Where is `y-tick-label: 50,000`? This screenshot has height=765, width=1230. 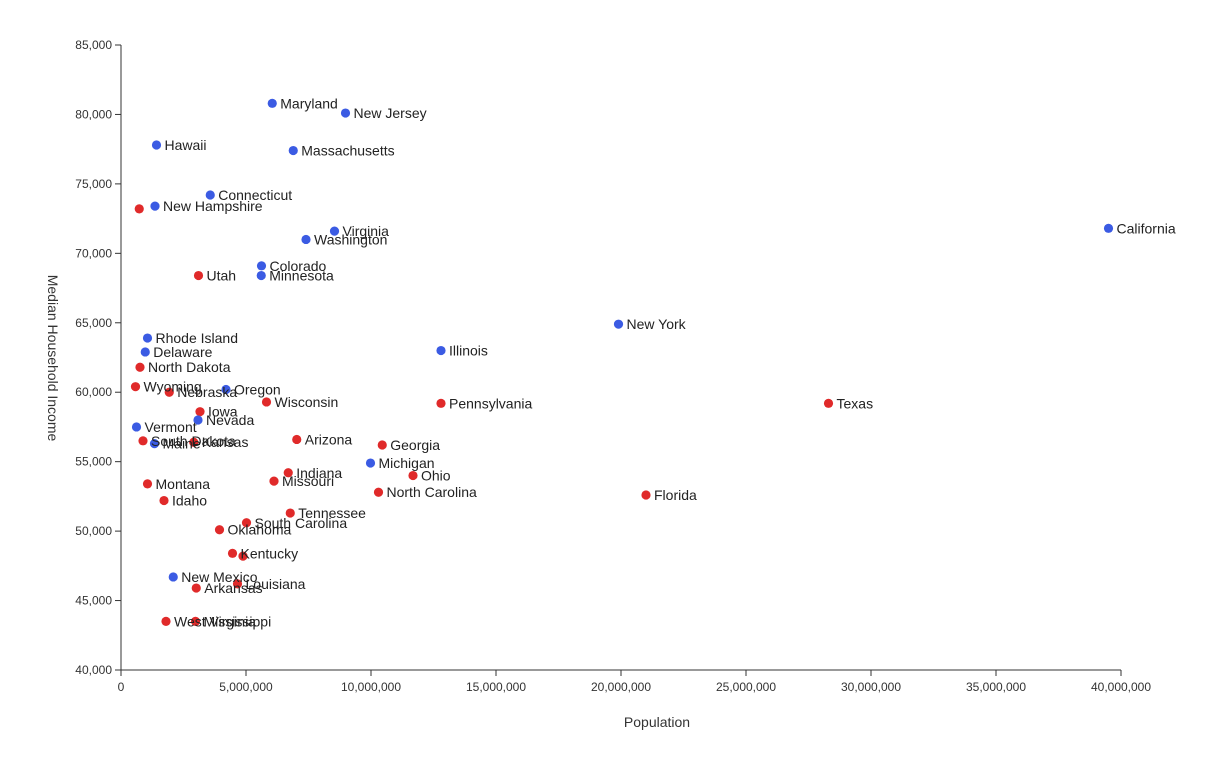 y-tick-label: 50,000 is located at coordinates (93, 531).